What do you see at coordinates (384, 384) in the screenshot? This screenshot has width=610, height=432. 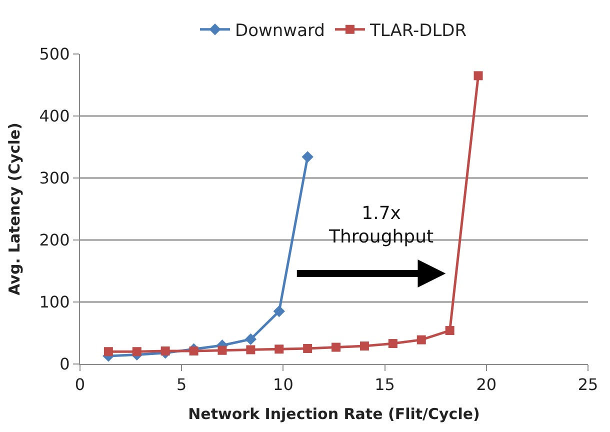 I see `x-tick-label: 15` at bounding box center [384, 384].